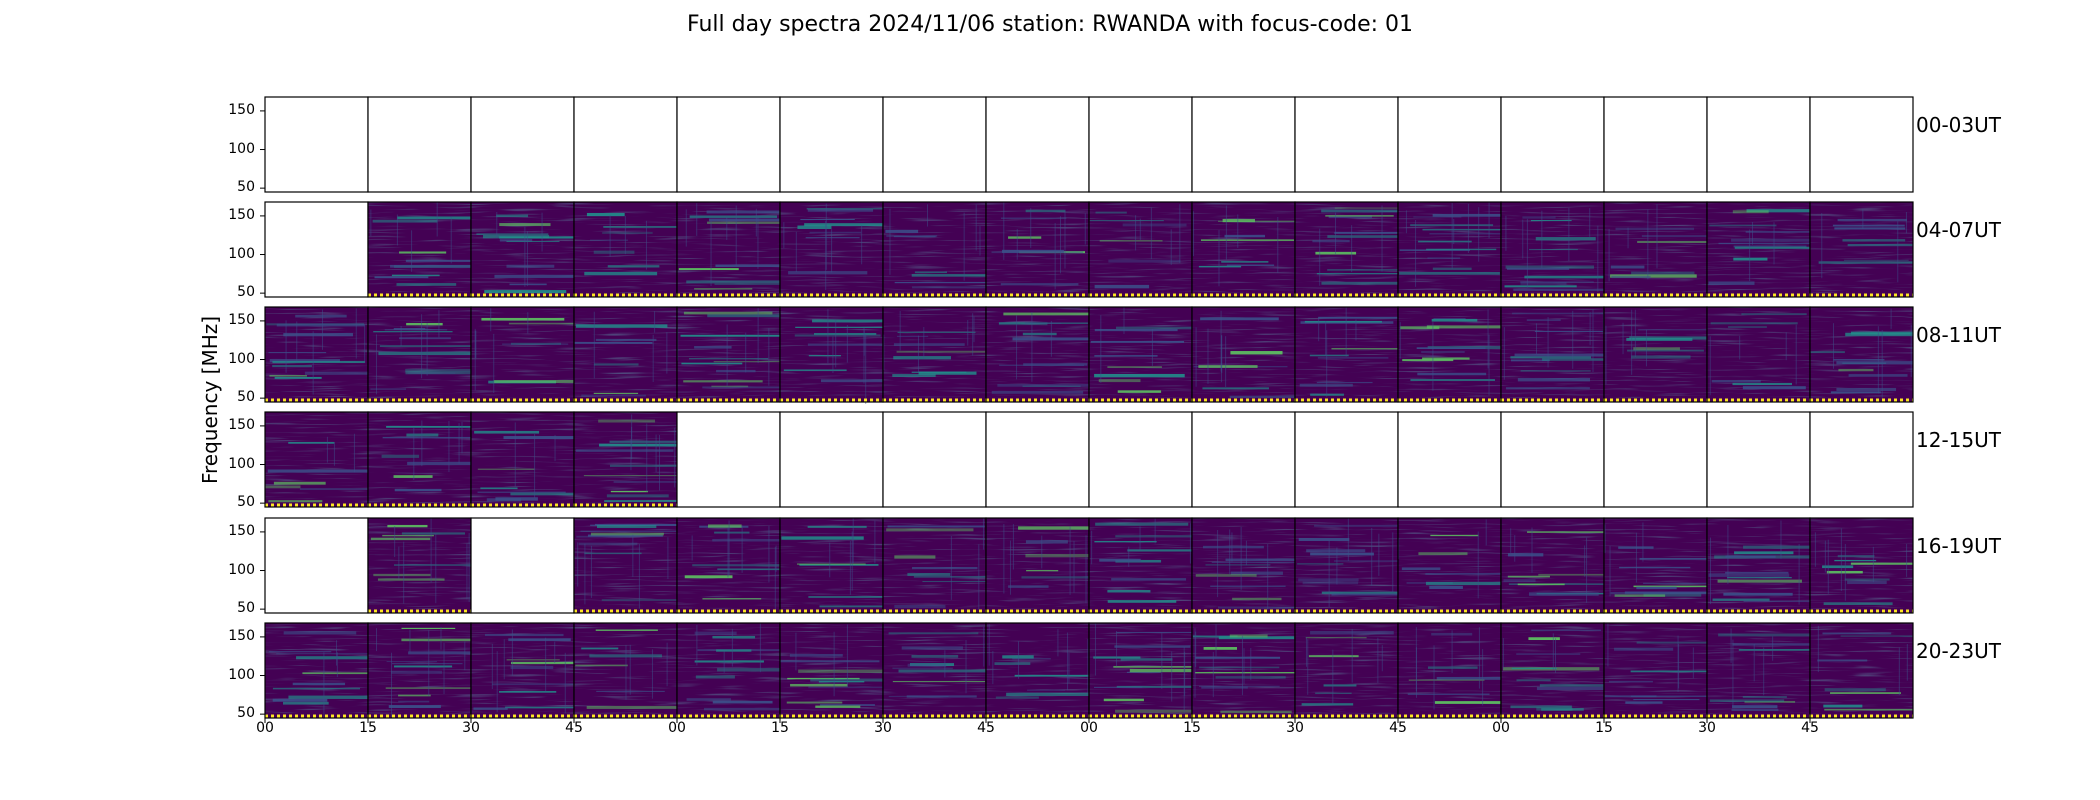 The height and width of the screenshot is (800, 2100). Describe the element at coordinates (1958, 546) in the screenshot. I see `row-time-label: 16-19UT` at that location.